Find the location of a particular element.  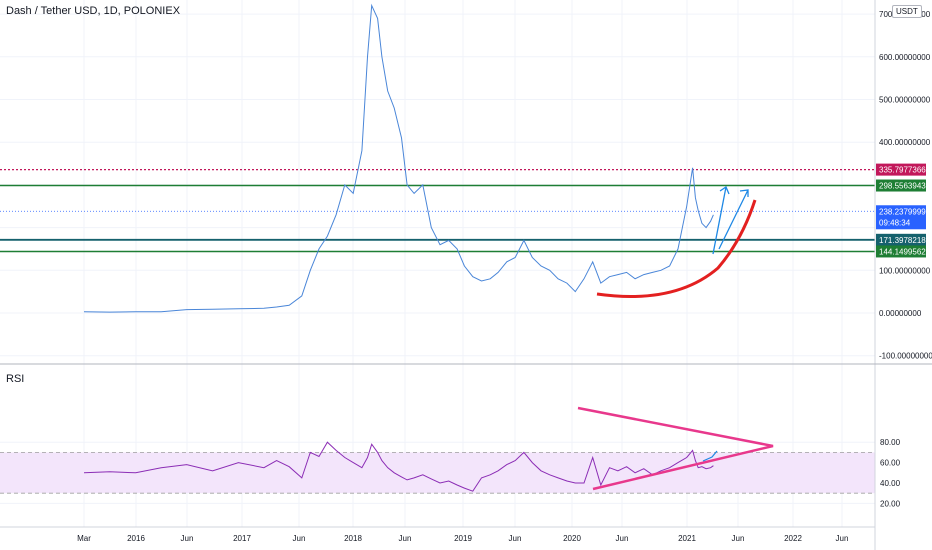

time-axis-tick: 2022 is located at coordinates (793, 538).